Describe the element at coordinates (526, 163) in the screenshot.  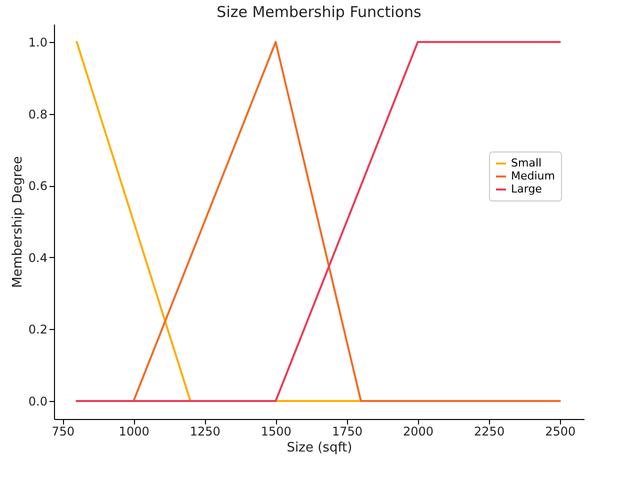
I see `legend-label: Small` at that location.